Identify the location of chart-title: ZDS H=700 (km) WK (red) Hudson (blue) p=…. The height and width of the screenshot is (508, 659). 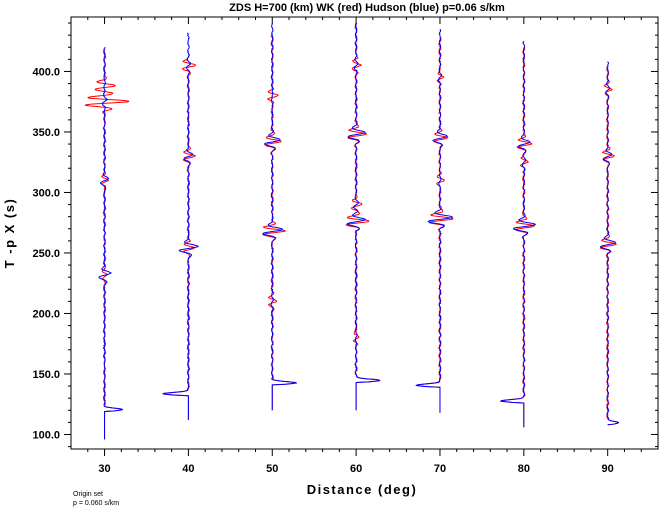
(367, 8).